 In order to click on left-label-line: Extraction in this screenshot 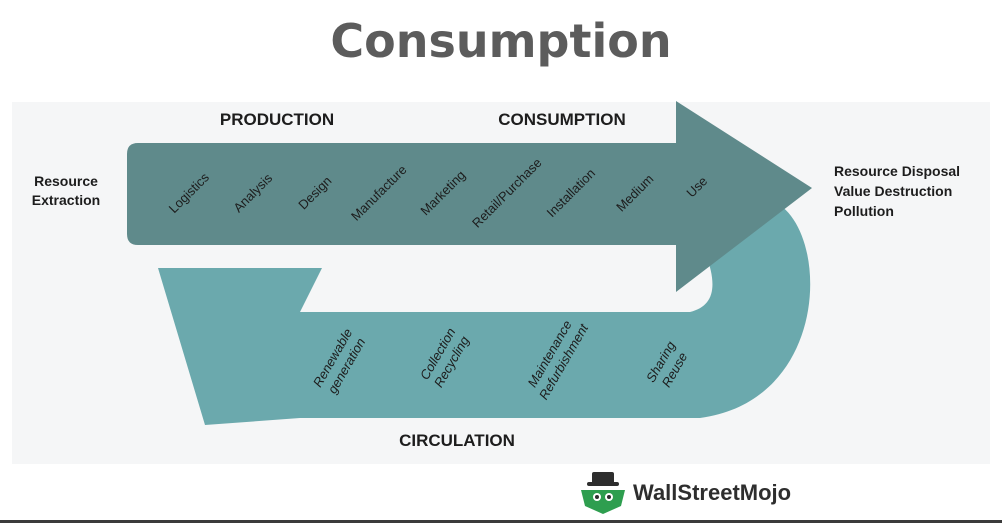, I will do `click(66, 200)`.